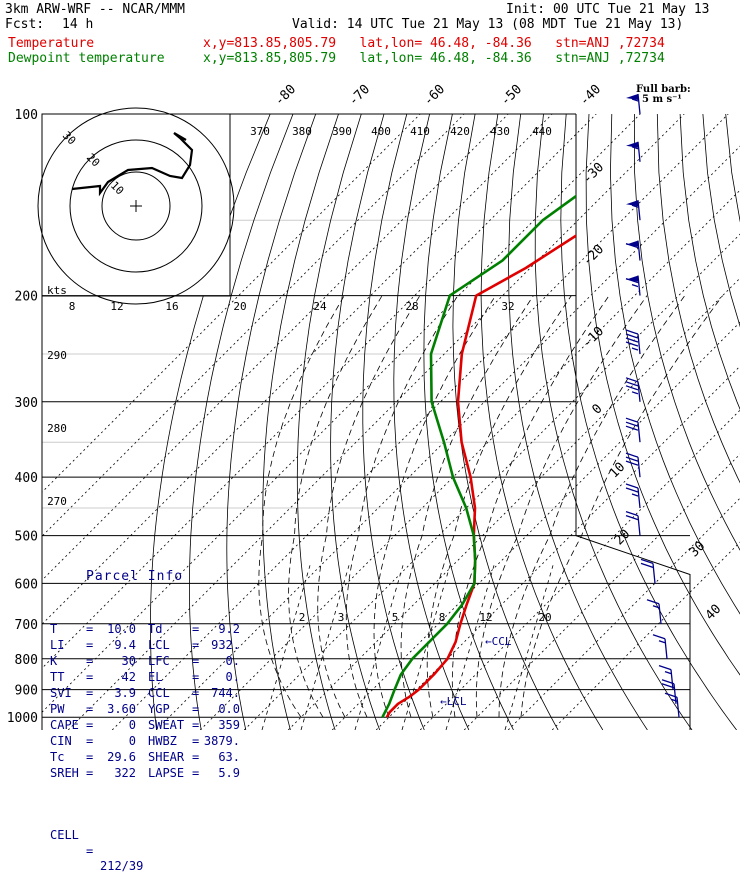 The image size is (740, 890). What do you see at coordinates (95, 9) in the screenshot?
I see `model-title: 3km ARW-WRF -- NCAR/MMM` at bounding box center [95, 9].